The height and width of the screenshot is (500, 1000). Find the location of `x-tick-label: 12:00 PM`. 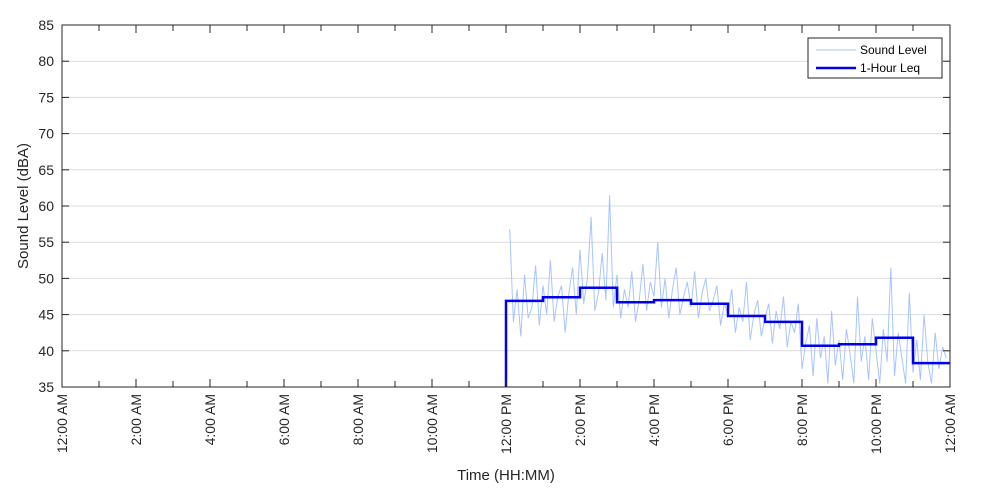

x-tick-label: 12:00 PM is located at coordinates (506, 424).